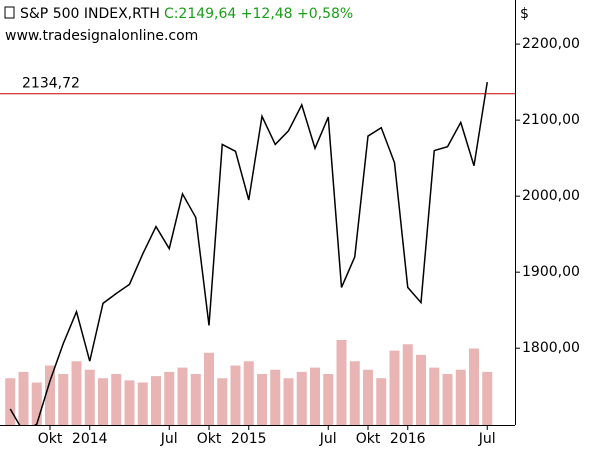 Image resolution: width=595 pixels, height=450 pixels. Describe the element at coordinates (51, 84) in the screenshot. I see `reference-label: 2134,72` at that location.